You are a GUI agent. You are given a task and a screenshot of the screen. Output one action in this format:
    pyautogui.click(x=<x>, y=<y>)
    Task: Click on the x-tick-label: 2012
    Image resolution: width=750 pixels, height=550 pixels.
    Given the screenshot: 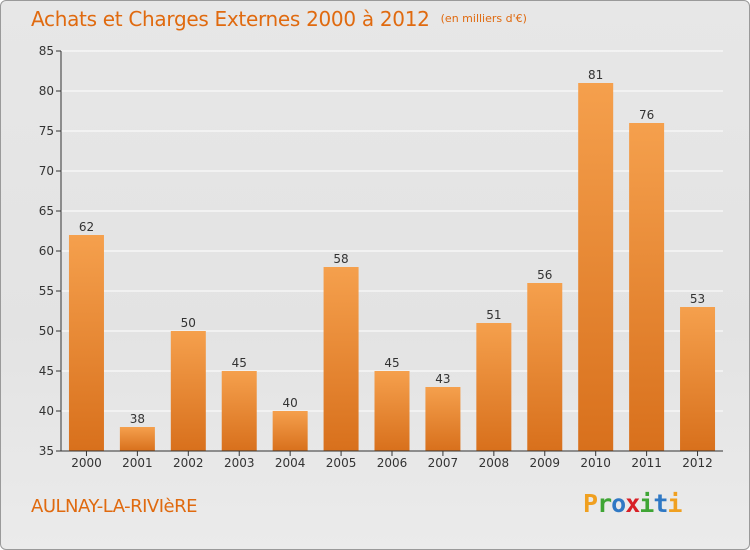 What is the action you would take?
    pyautogui.click(x=697, y=463)
    